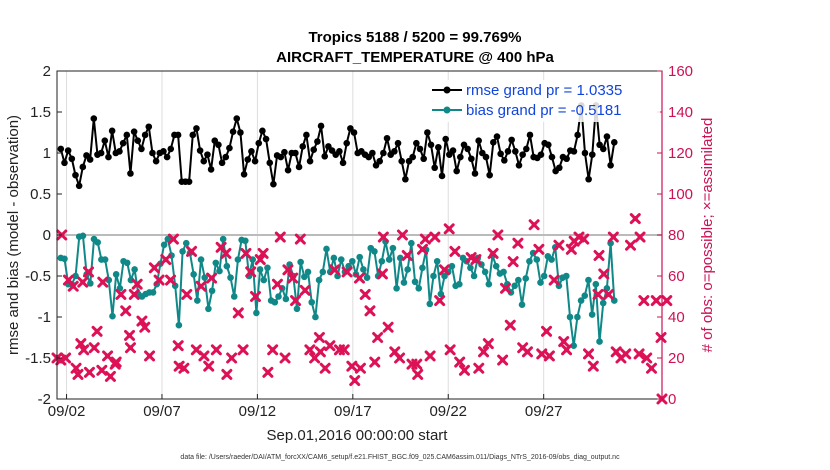 Image resolution: width=830 pixels, height=470 pixels. I want to click on rmse-series, so click(337, 146).